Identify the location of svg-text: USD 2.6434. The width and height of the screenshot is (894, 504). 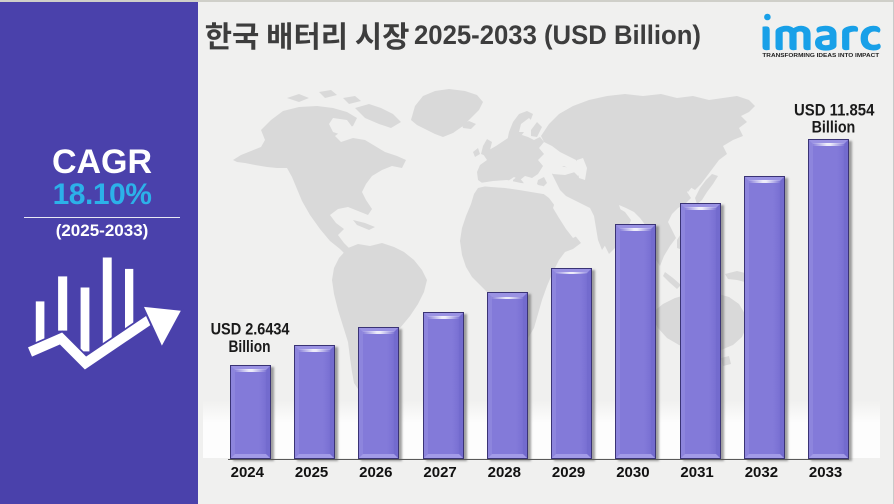
(250, 329).